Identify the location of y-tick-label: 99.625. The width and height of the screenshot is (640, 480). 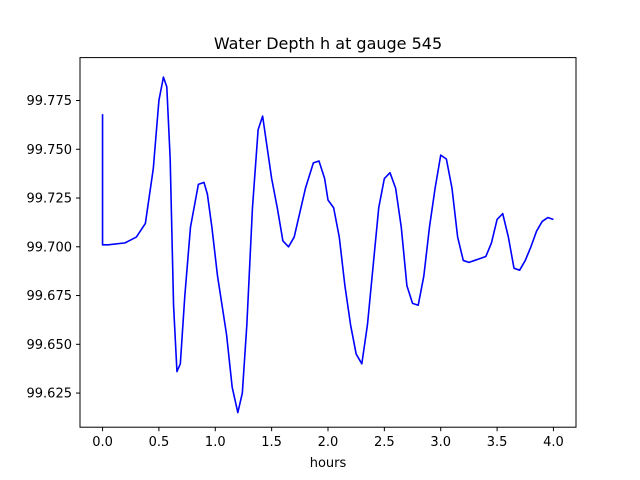
(50, 394).